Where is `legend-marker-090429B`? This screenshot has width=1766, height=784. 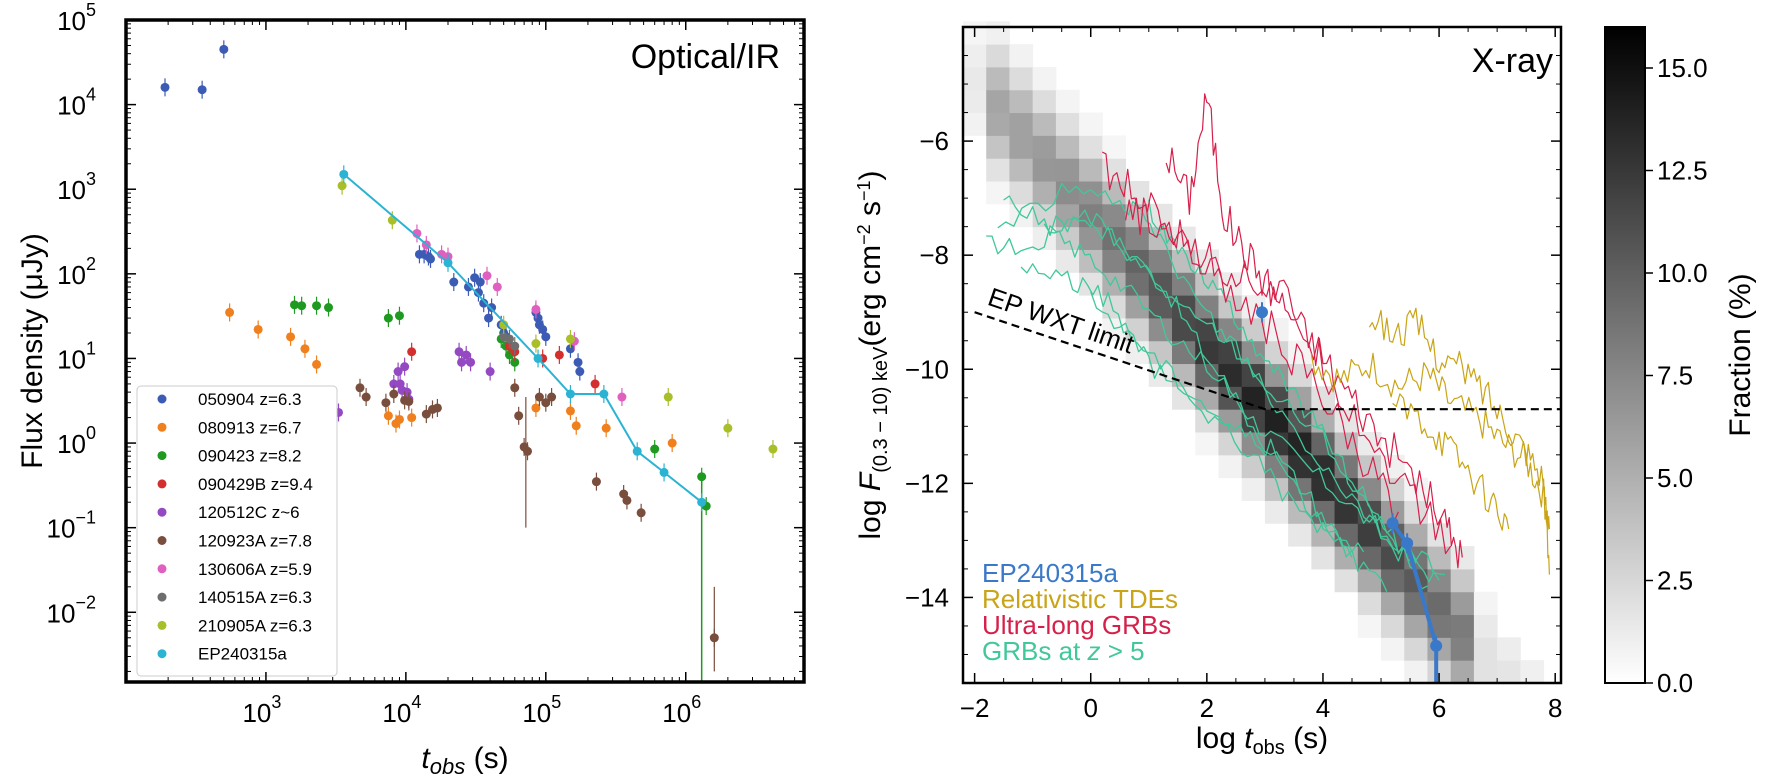
legend-marker-090429B is located at coordinates (162, 484).